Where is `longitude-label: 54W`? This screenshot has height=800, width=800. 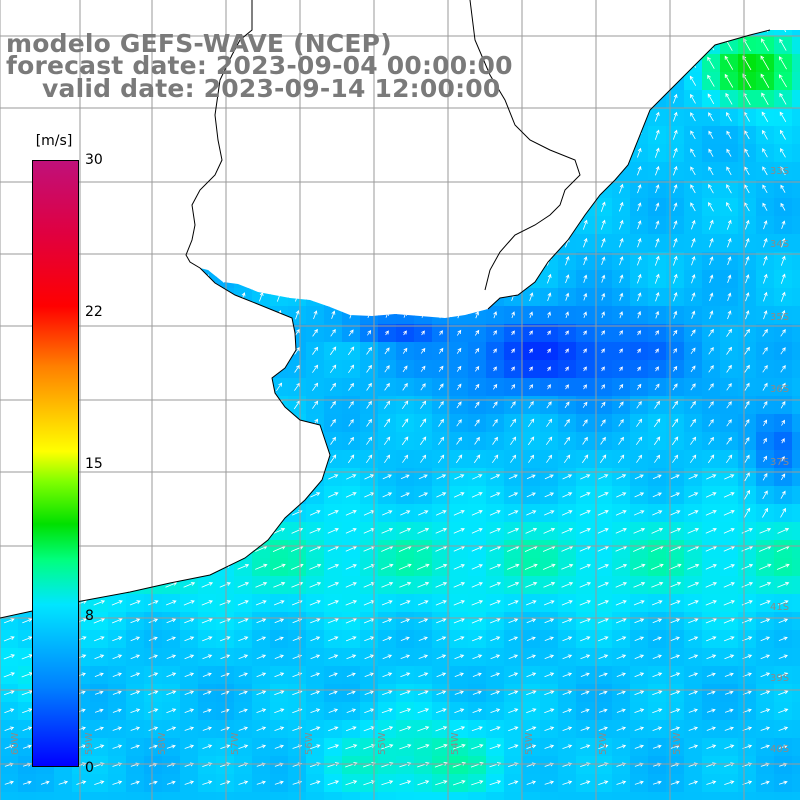
longitude-label: 54W is located at coordinates (455, 743).